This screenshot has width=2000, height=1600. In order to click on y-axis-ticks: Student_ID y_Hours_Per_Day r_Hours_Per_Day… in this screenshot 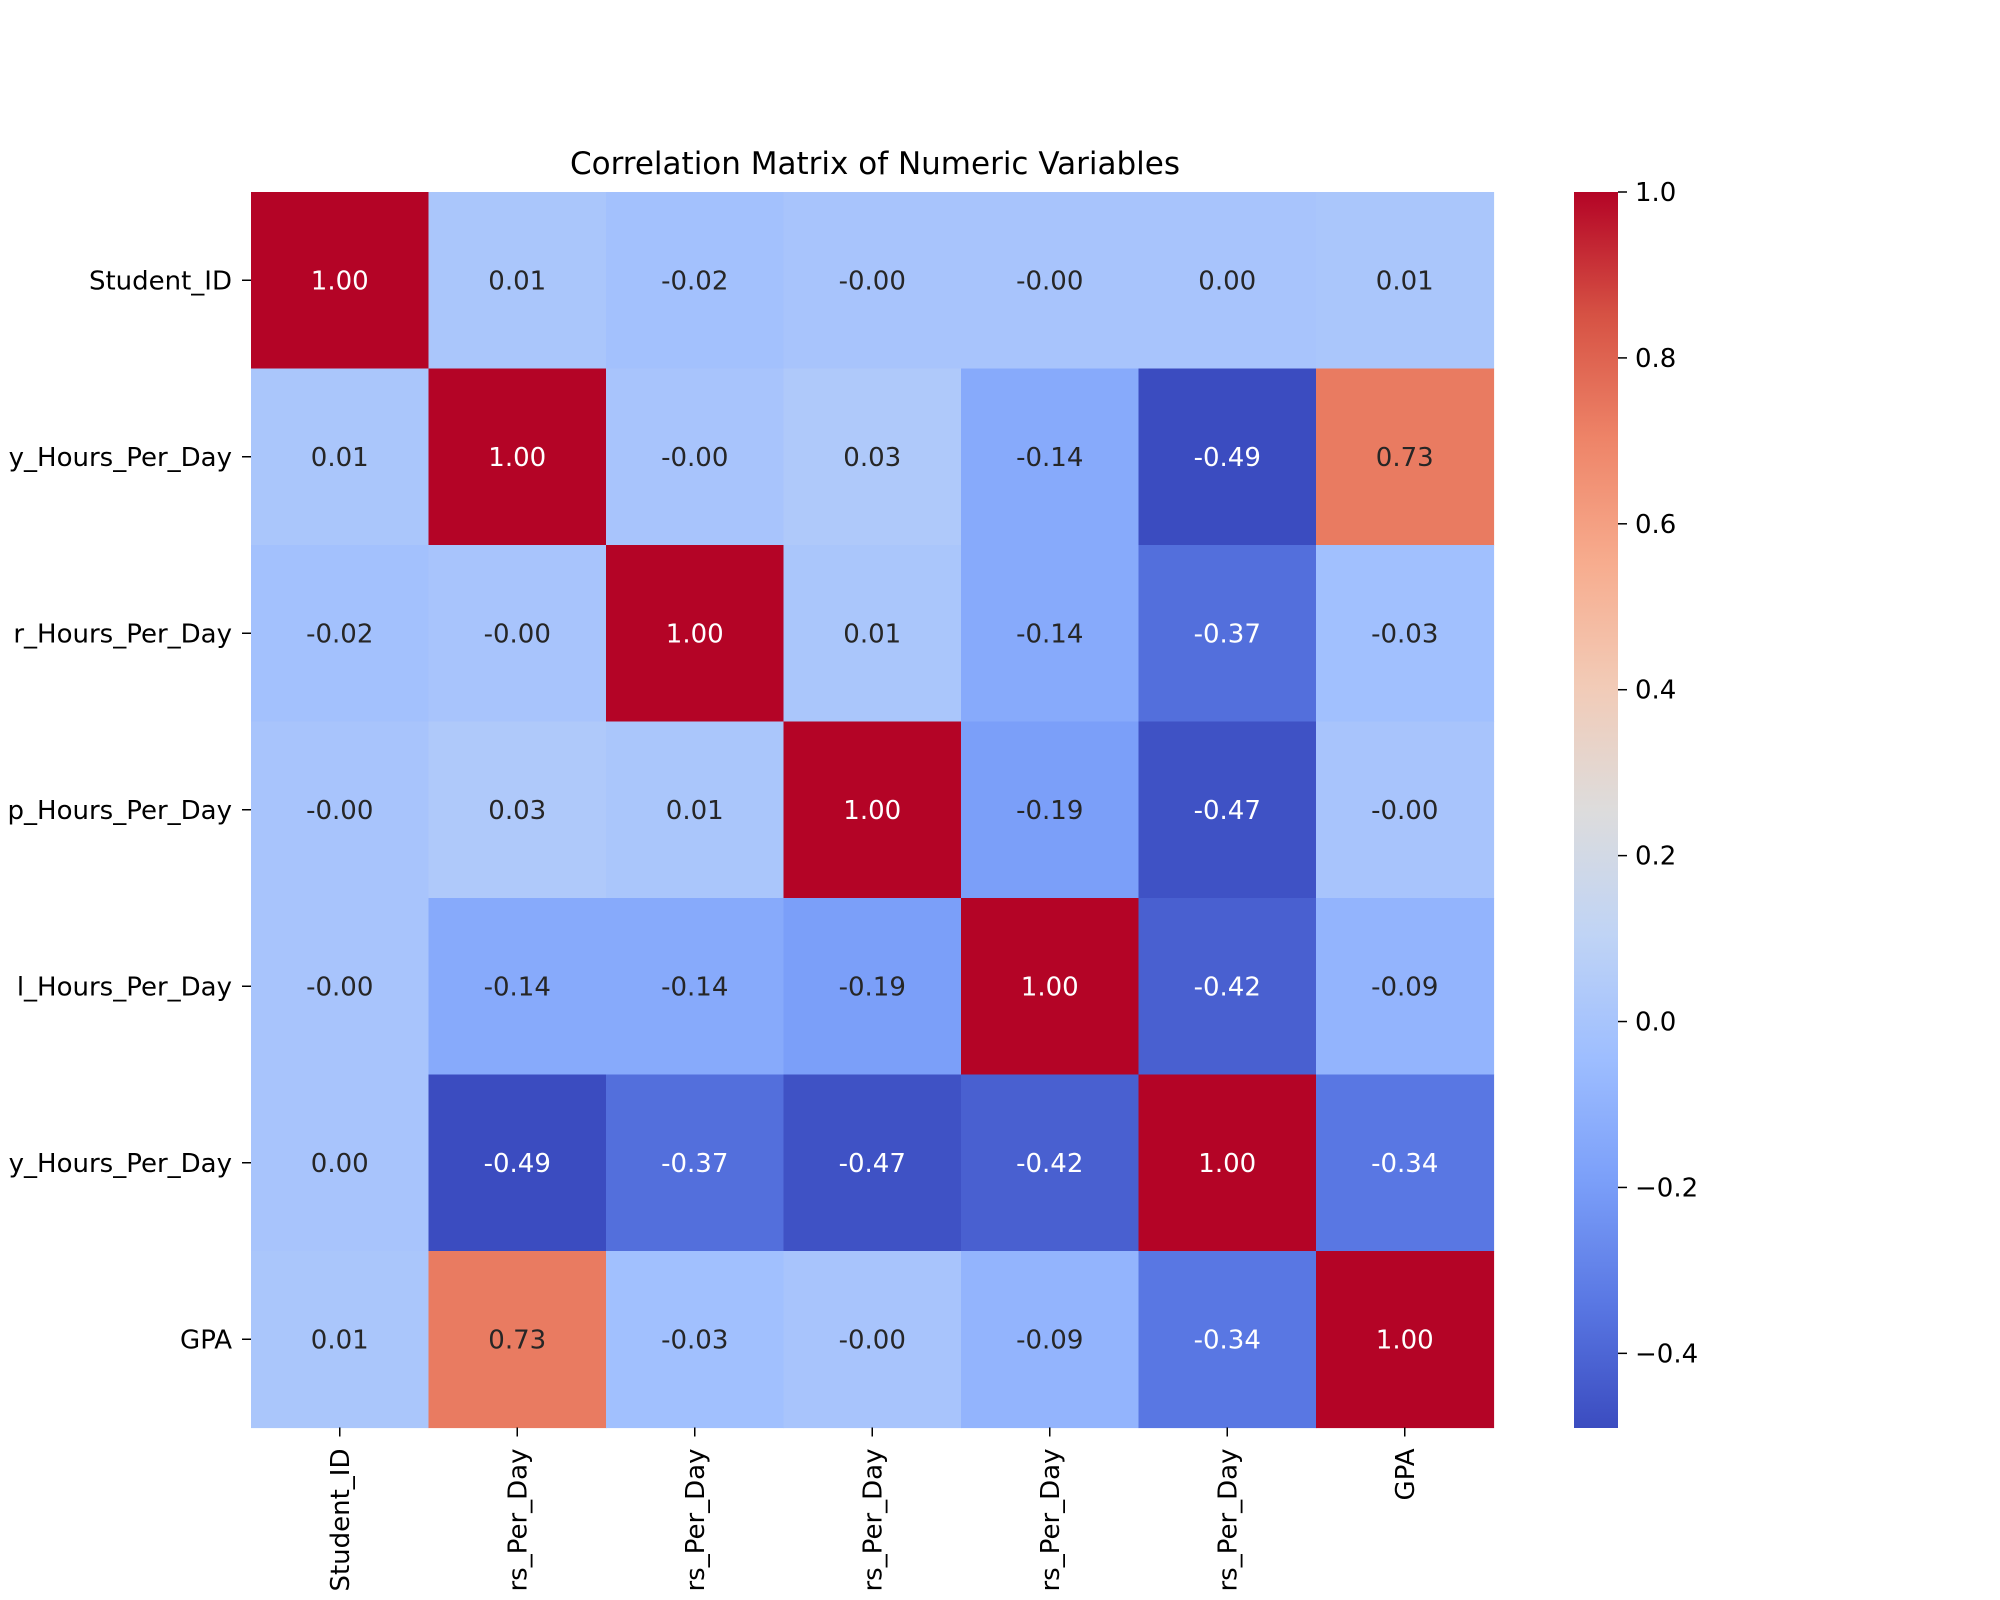, I will do `click(129, 810)`.